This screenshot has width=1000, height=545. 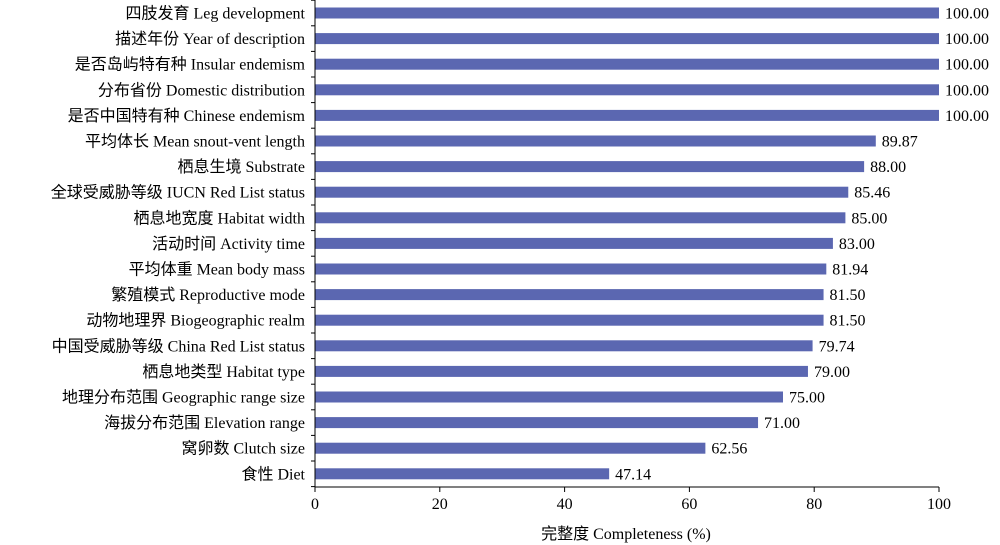 I want to click on category-label: 四肢发育 Leg development, so click(x=215, y=14).